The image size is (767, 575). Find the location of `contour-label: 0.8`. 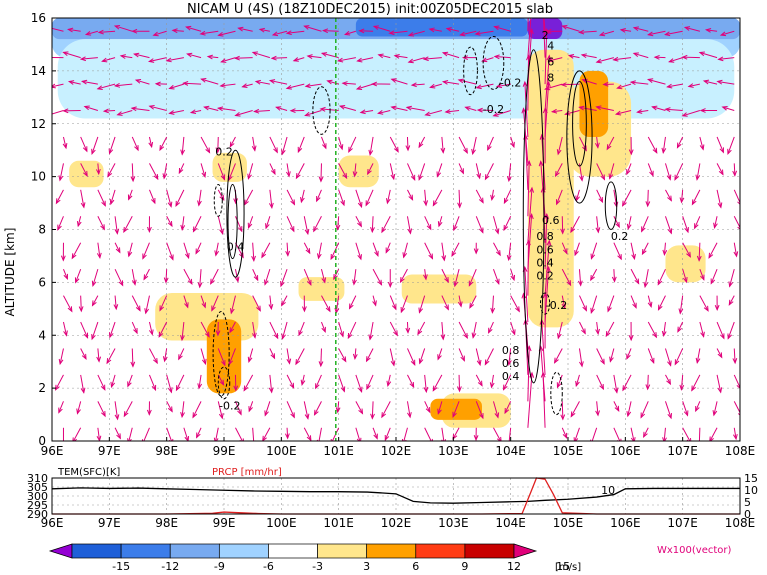

contour-label: 0.8 is located at coordinates (511, 350).